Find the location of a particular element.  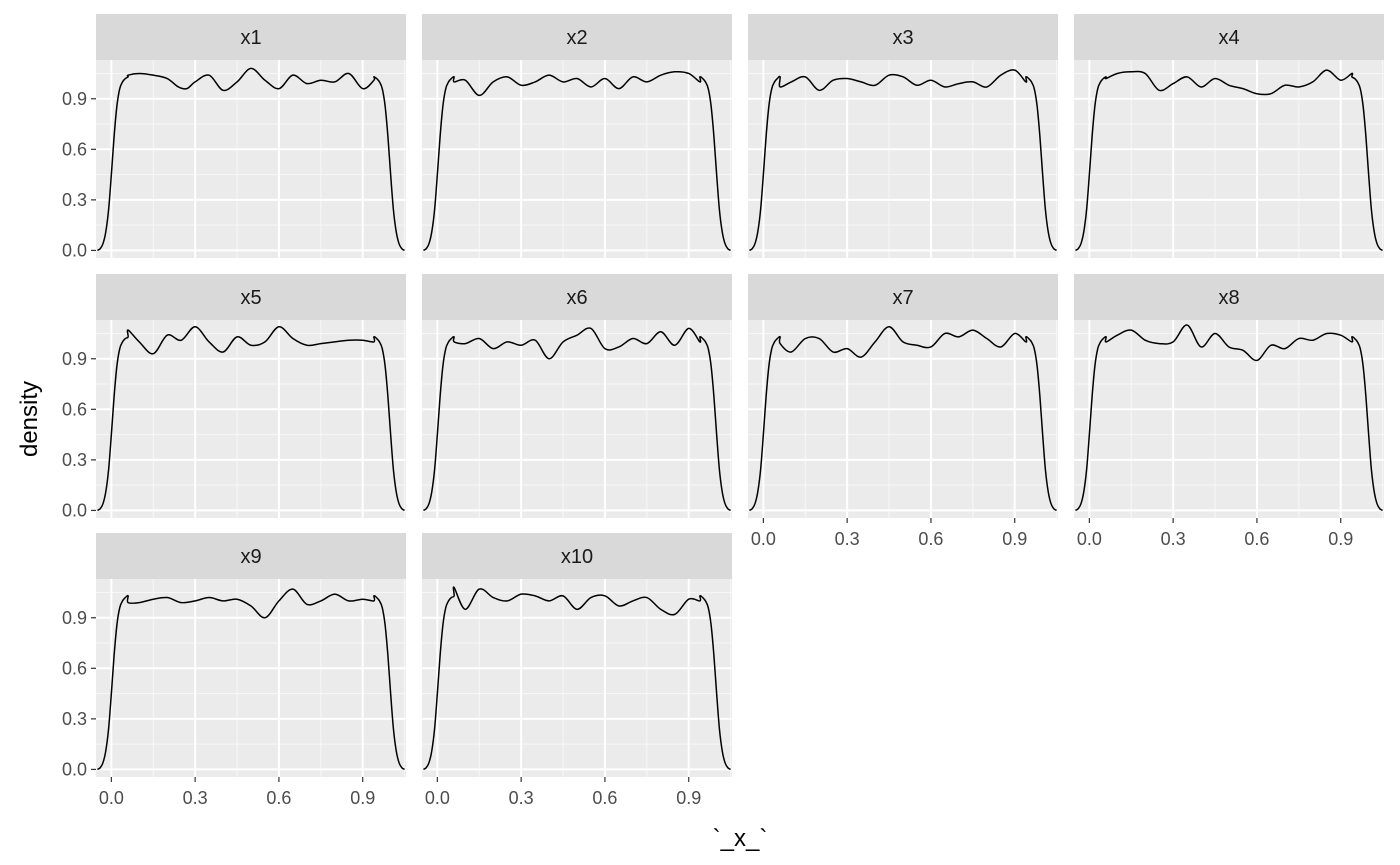

facet-x8: x8 is located at coordinates (1229, 396).